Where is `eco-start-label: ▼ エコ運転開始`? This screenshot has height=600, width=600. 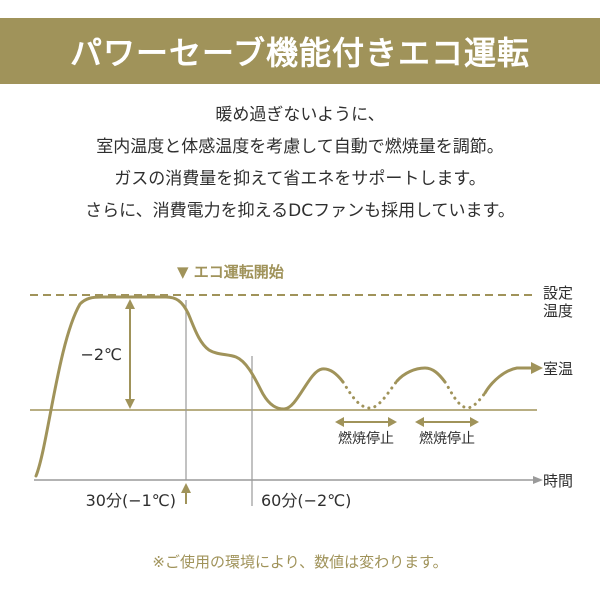 eco-start-label: ▼ エコ運転開始 is located at coordinates (230, 272).